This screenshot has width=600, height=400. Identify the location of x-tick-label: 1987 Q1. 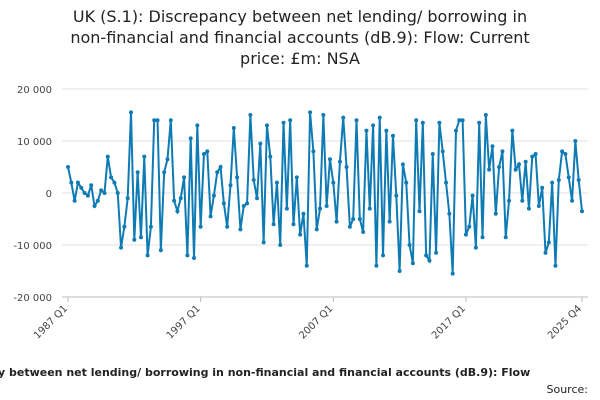
(51, 322).